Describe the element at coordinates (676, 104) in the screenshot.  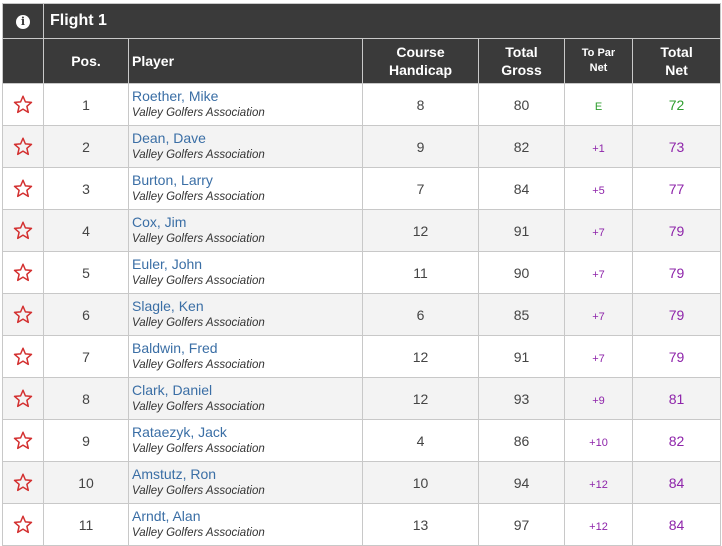
I see `total-net: 72` at that location.